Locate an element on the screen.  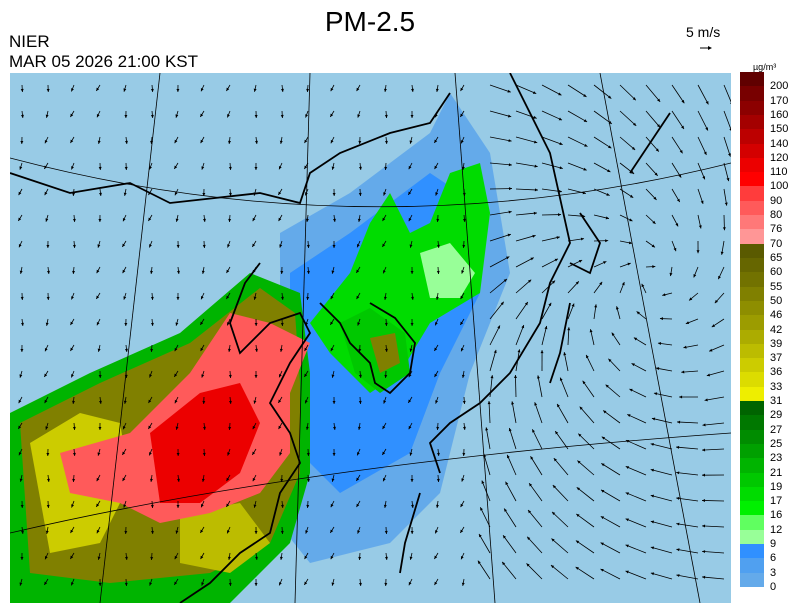
colorbar-label: 70 is located at coordinates (776, 243).